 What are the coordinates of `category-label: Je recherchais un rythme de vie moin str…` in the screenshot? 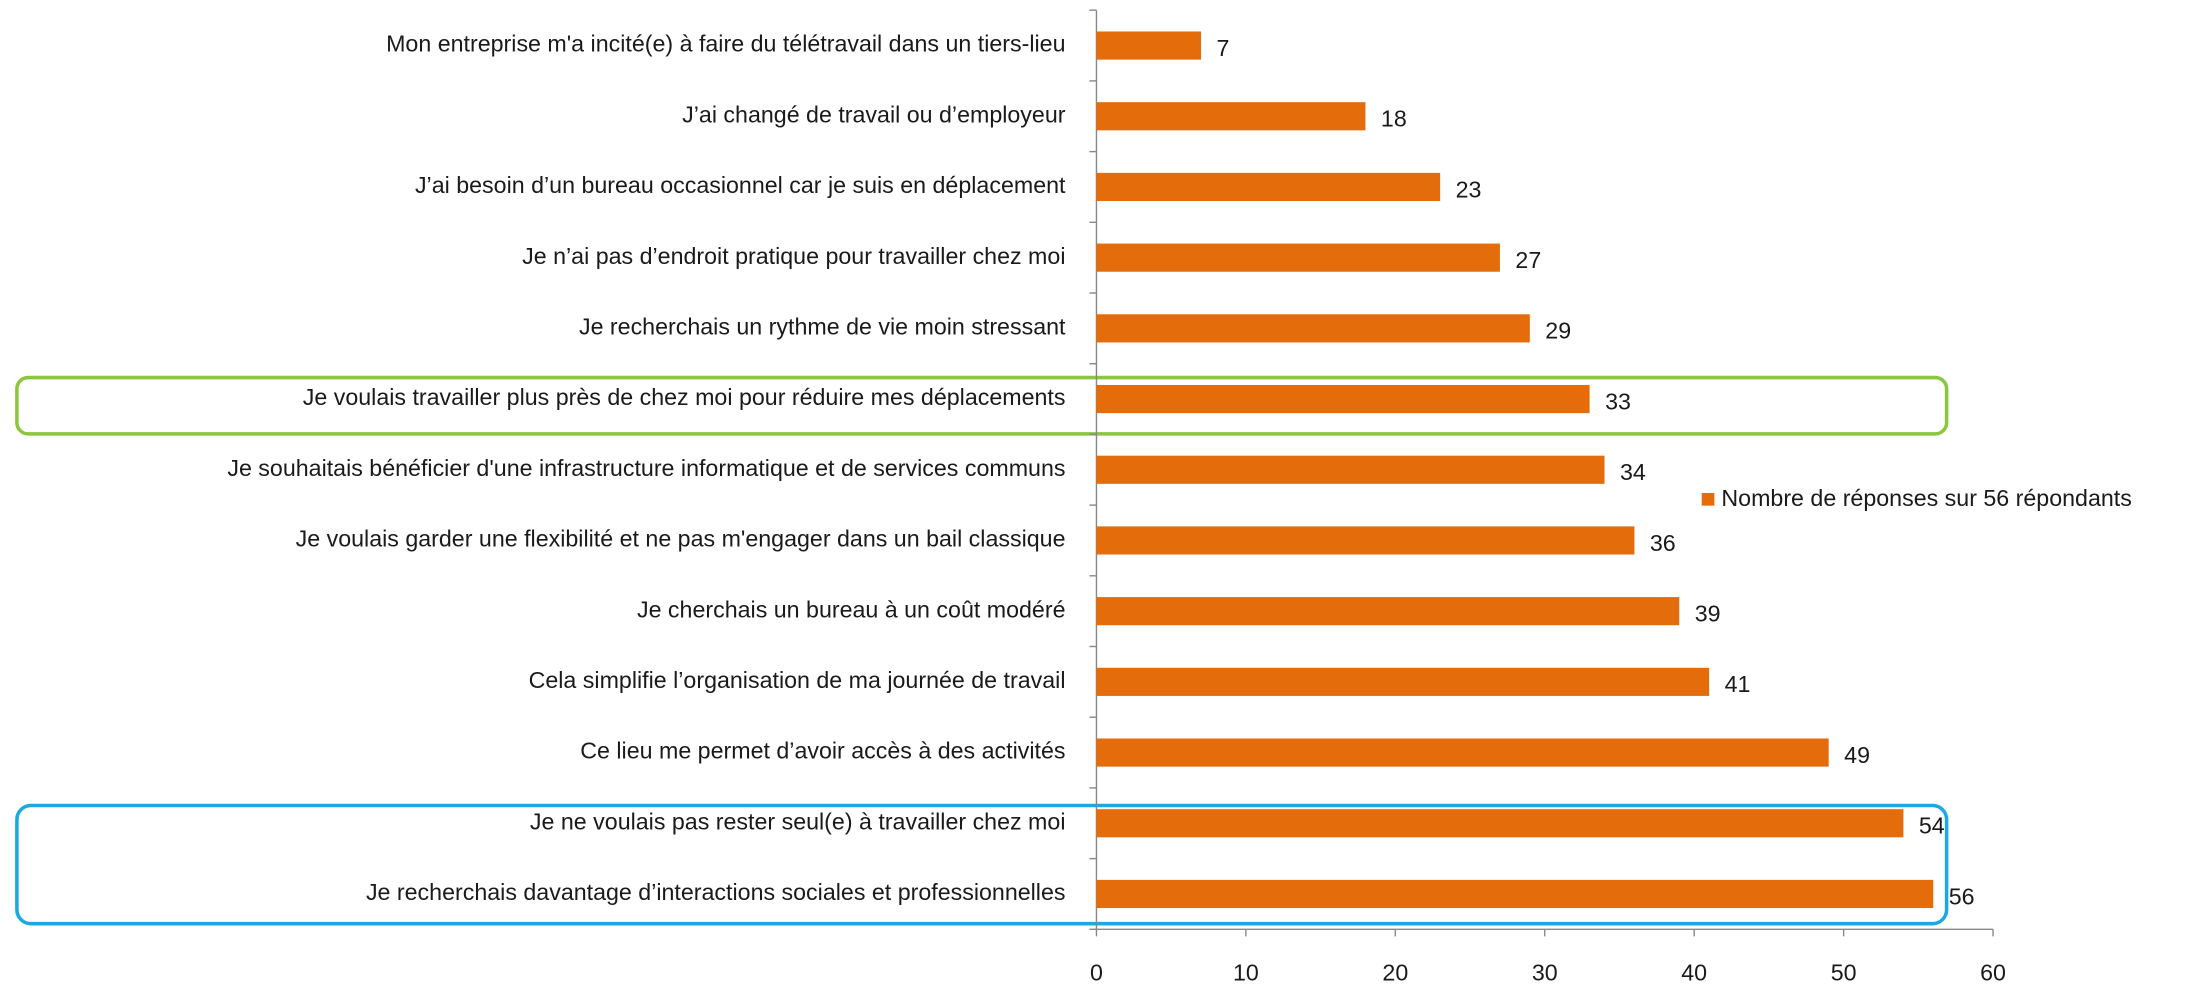 It's located at (822, 326).